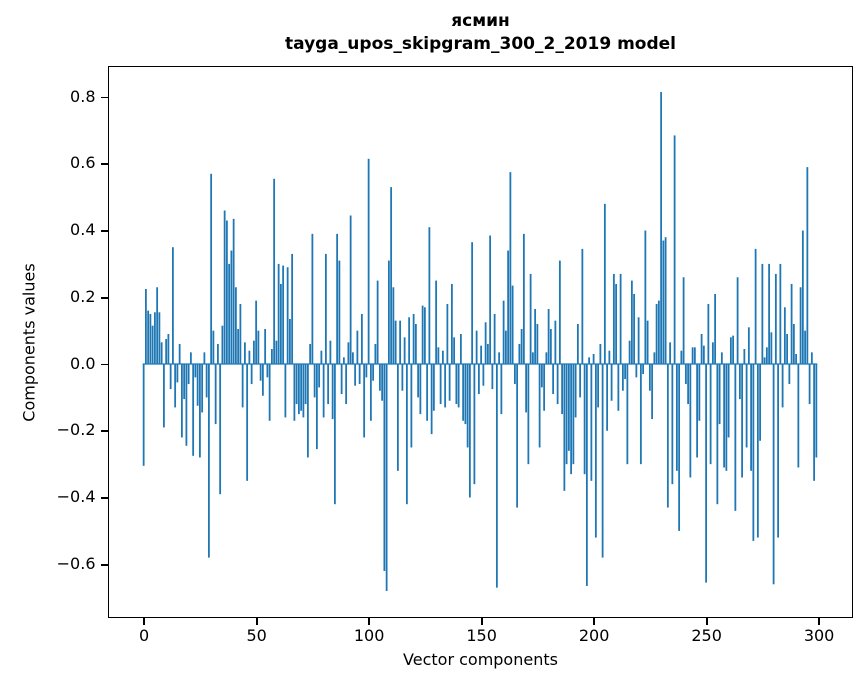  Describe the element at coordinates (480, 21) in the screenshot. I see `chart-title-word: ясмин` at that location.